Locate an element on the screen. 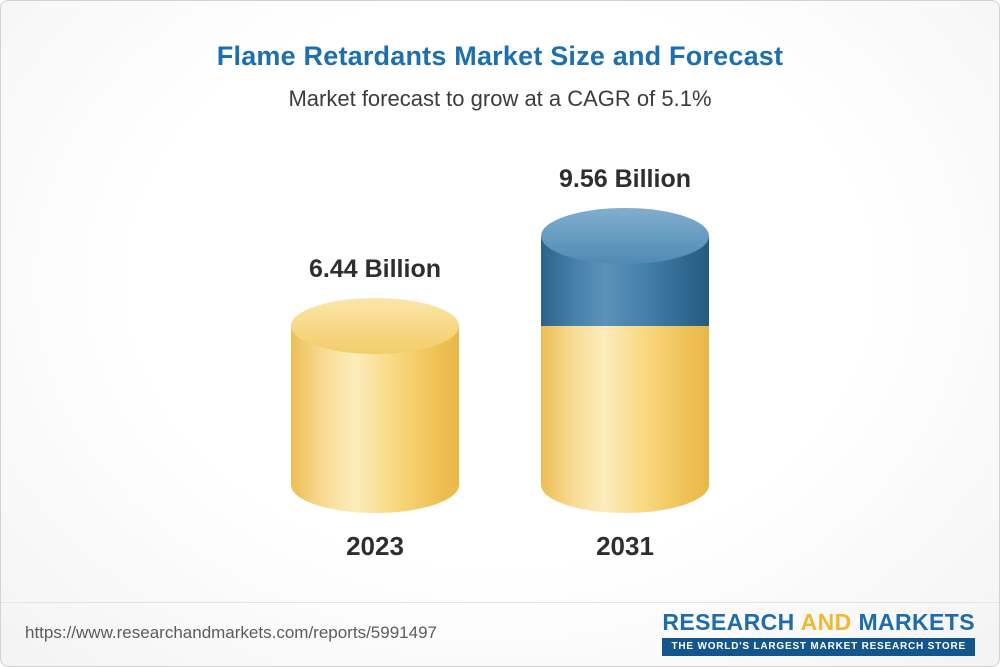 The width and height of the screenshot is (1000, 667). bar-group-2031: 9.56 Billion 2031 is located at coordinates (625, 363).